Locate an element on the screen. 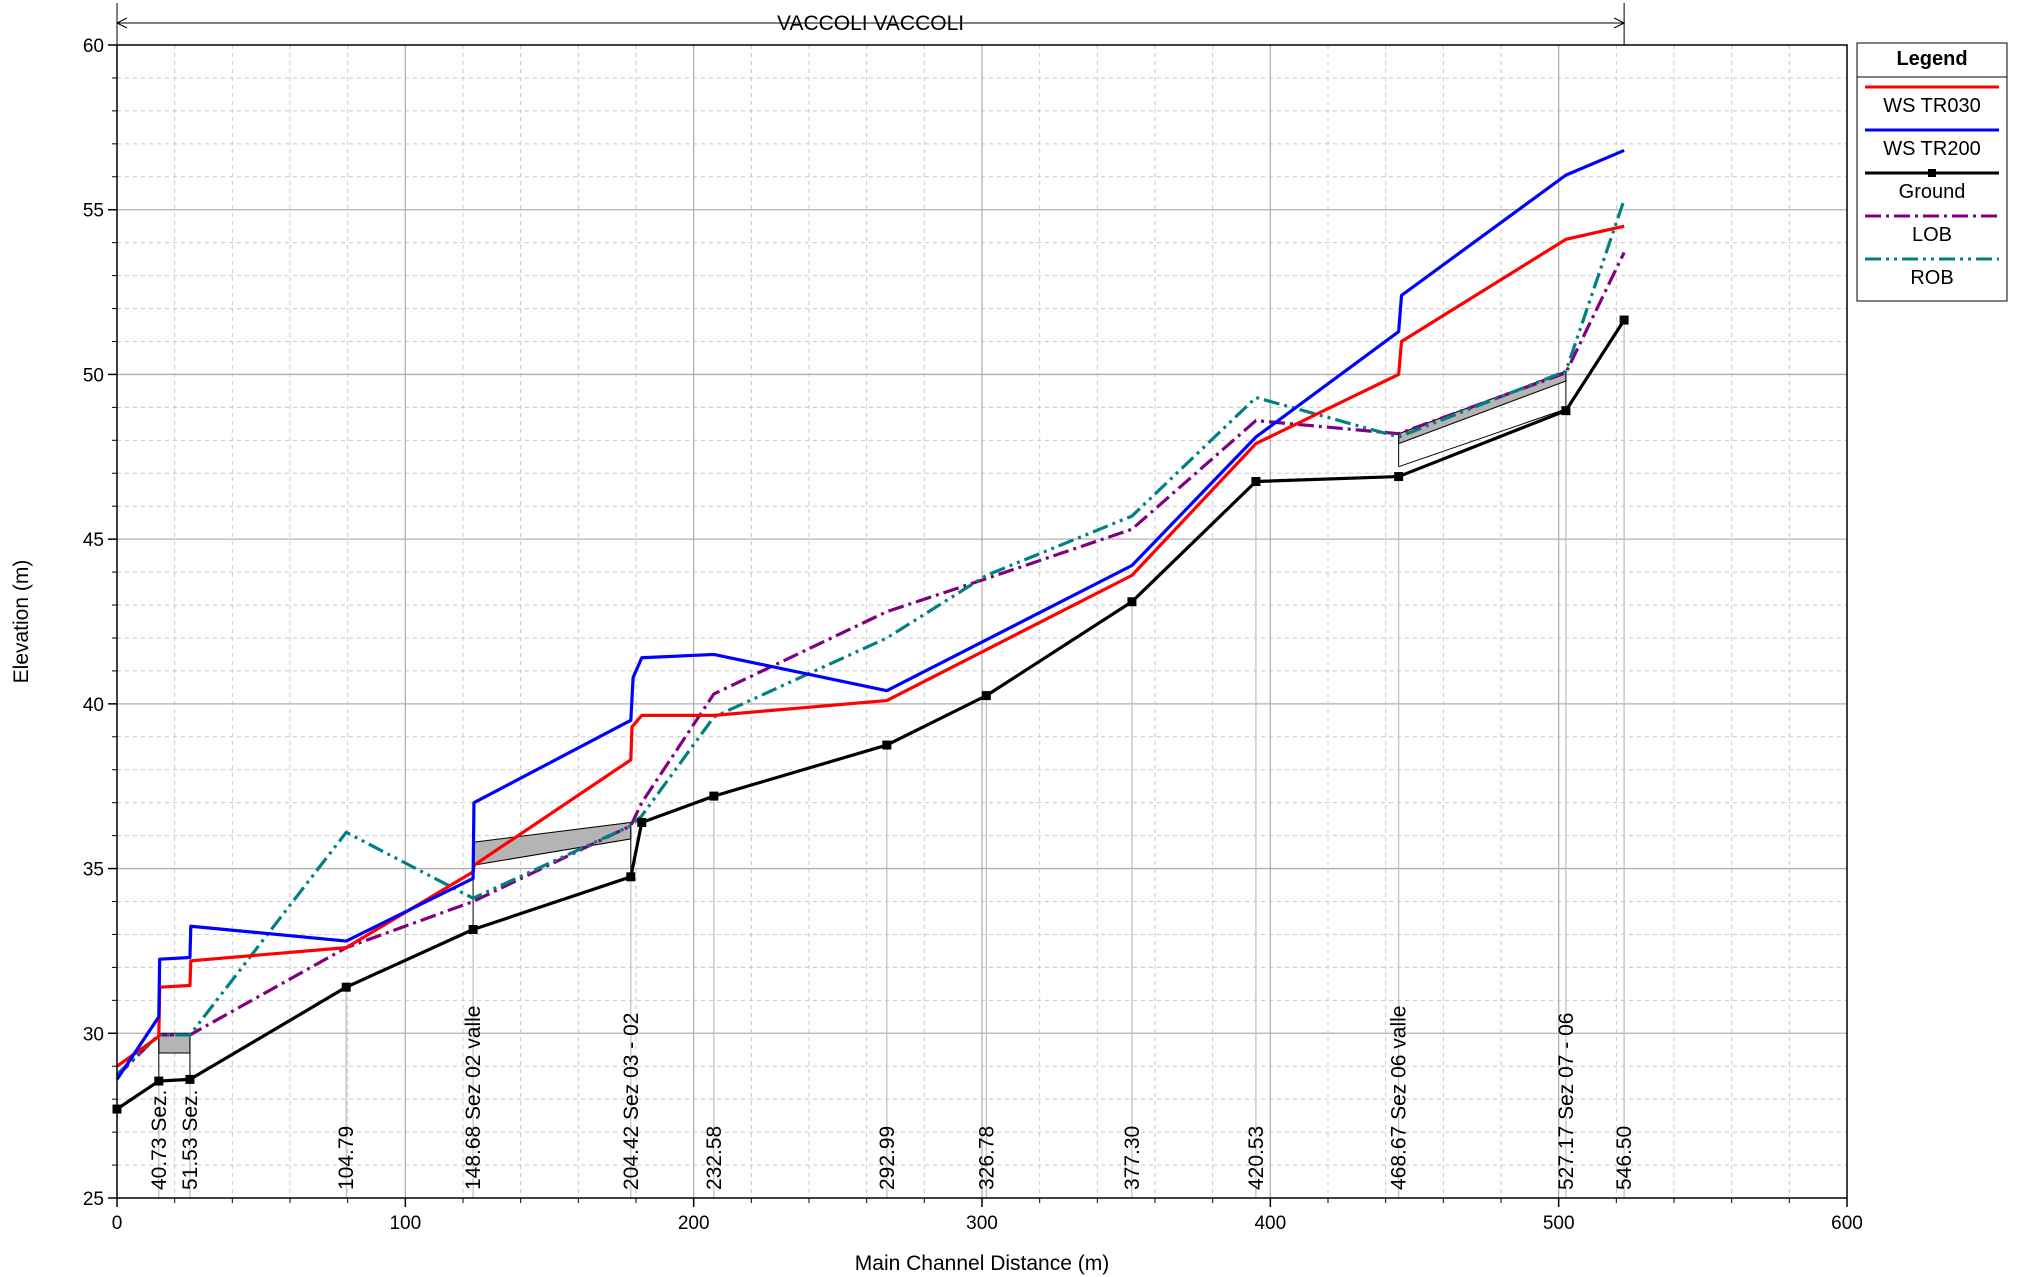 The width and height of the screenshot is (2018, 1277). y-tick-label: 30 is located at coordinates (93, 1034).